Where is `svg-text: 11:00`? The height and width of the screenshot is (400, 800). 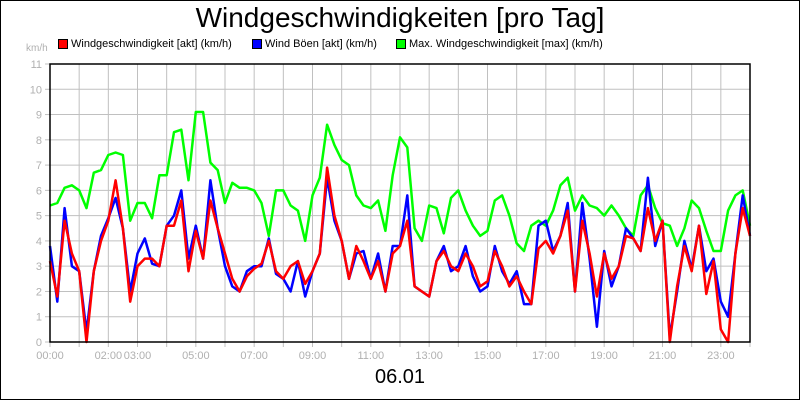 svg-text: 11:00 is located at coordinates (370, 356).